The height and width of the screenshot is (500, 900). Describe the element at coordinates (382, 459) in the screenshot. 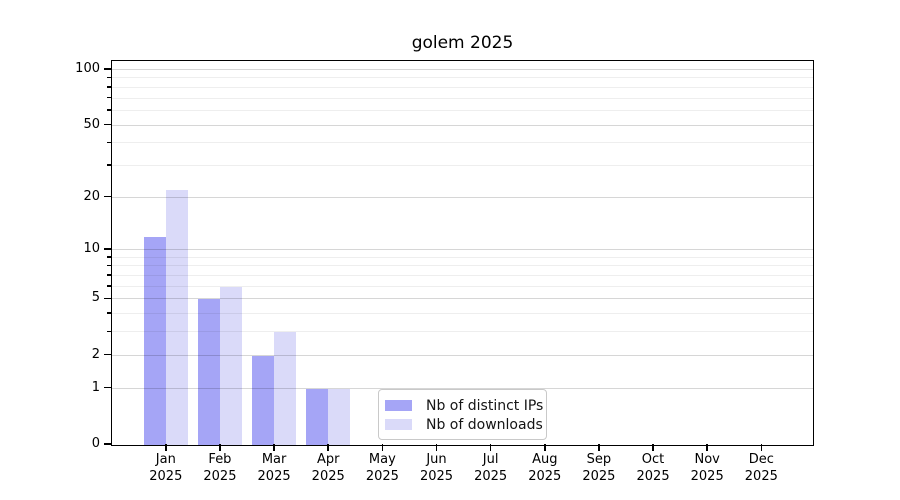

I see `x-label-month: May` at that location.